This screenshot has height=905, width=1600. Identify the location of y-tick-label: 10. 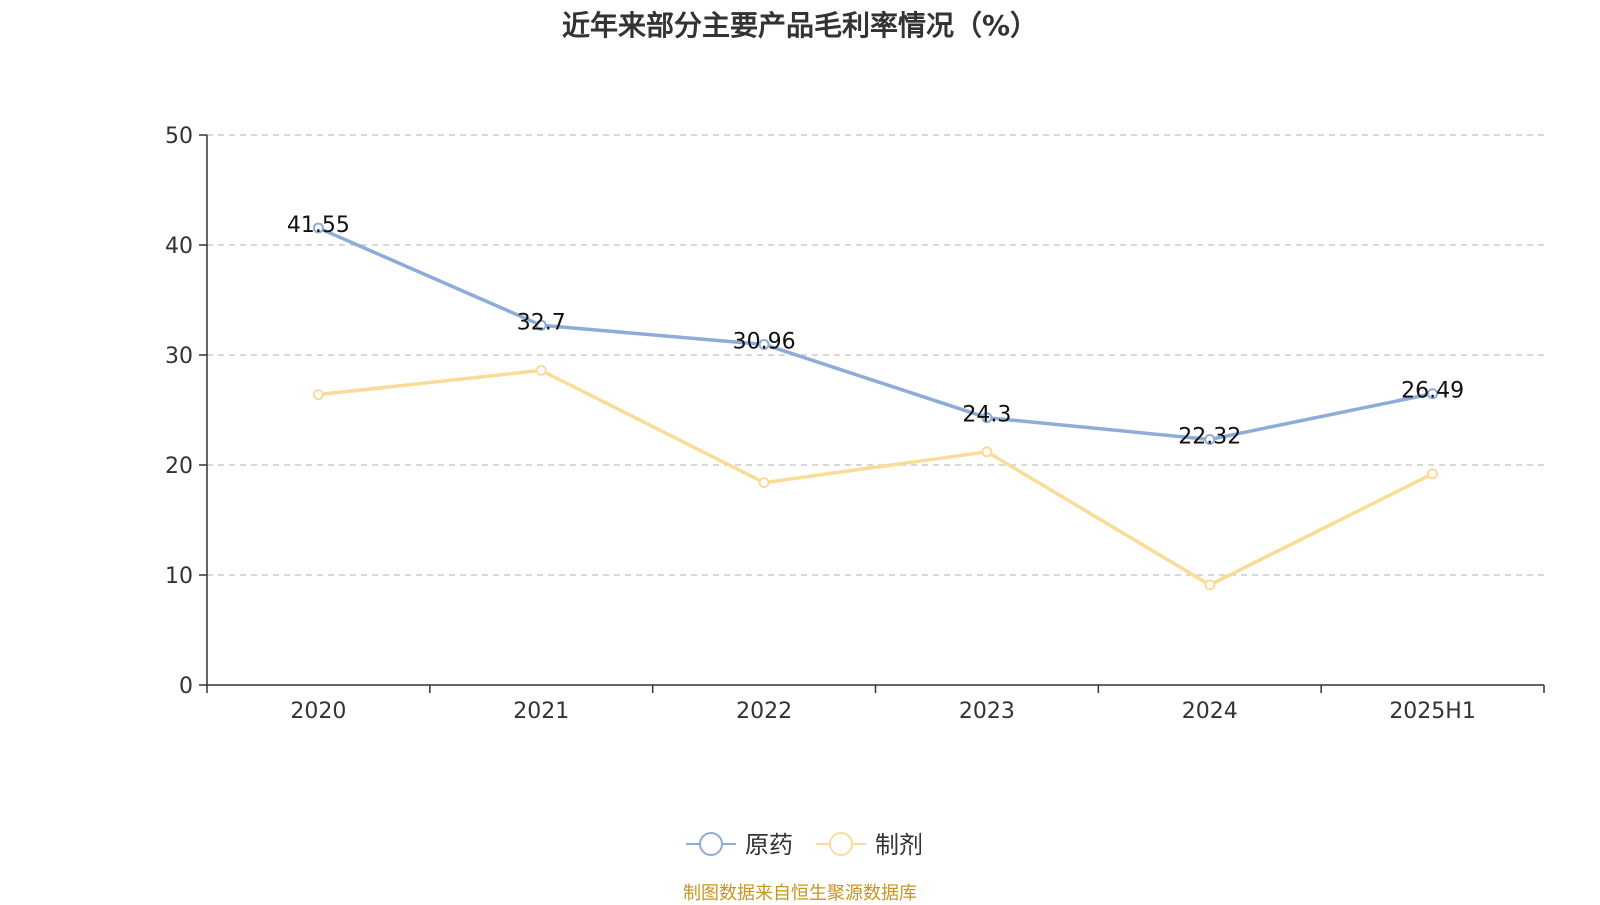
(179, 576).